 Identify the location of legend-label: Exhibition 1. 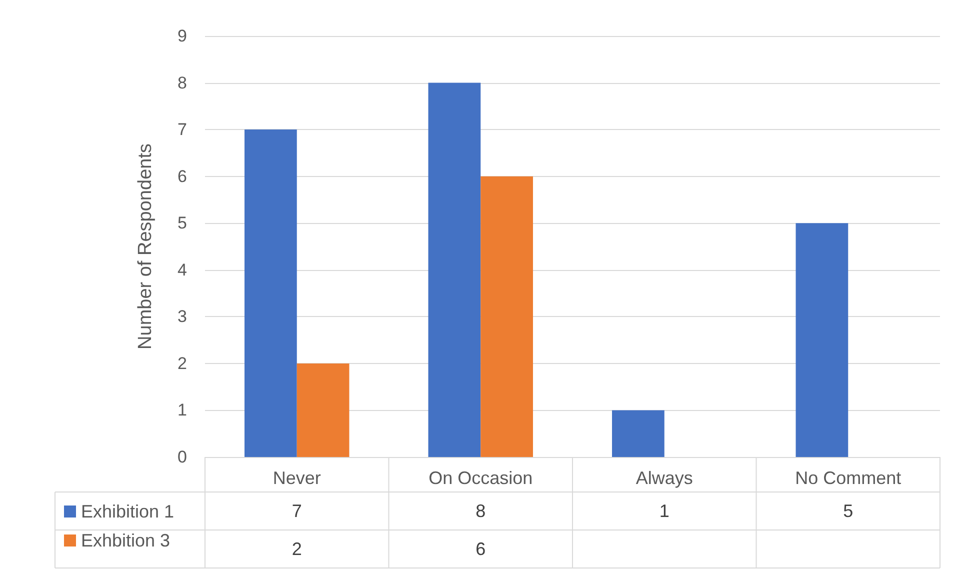
(127, 512).